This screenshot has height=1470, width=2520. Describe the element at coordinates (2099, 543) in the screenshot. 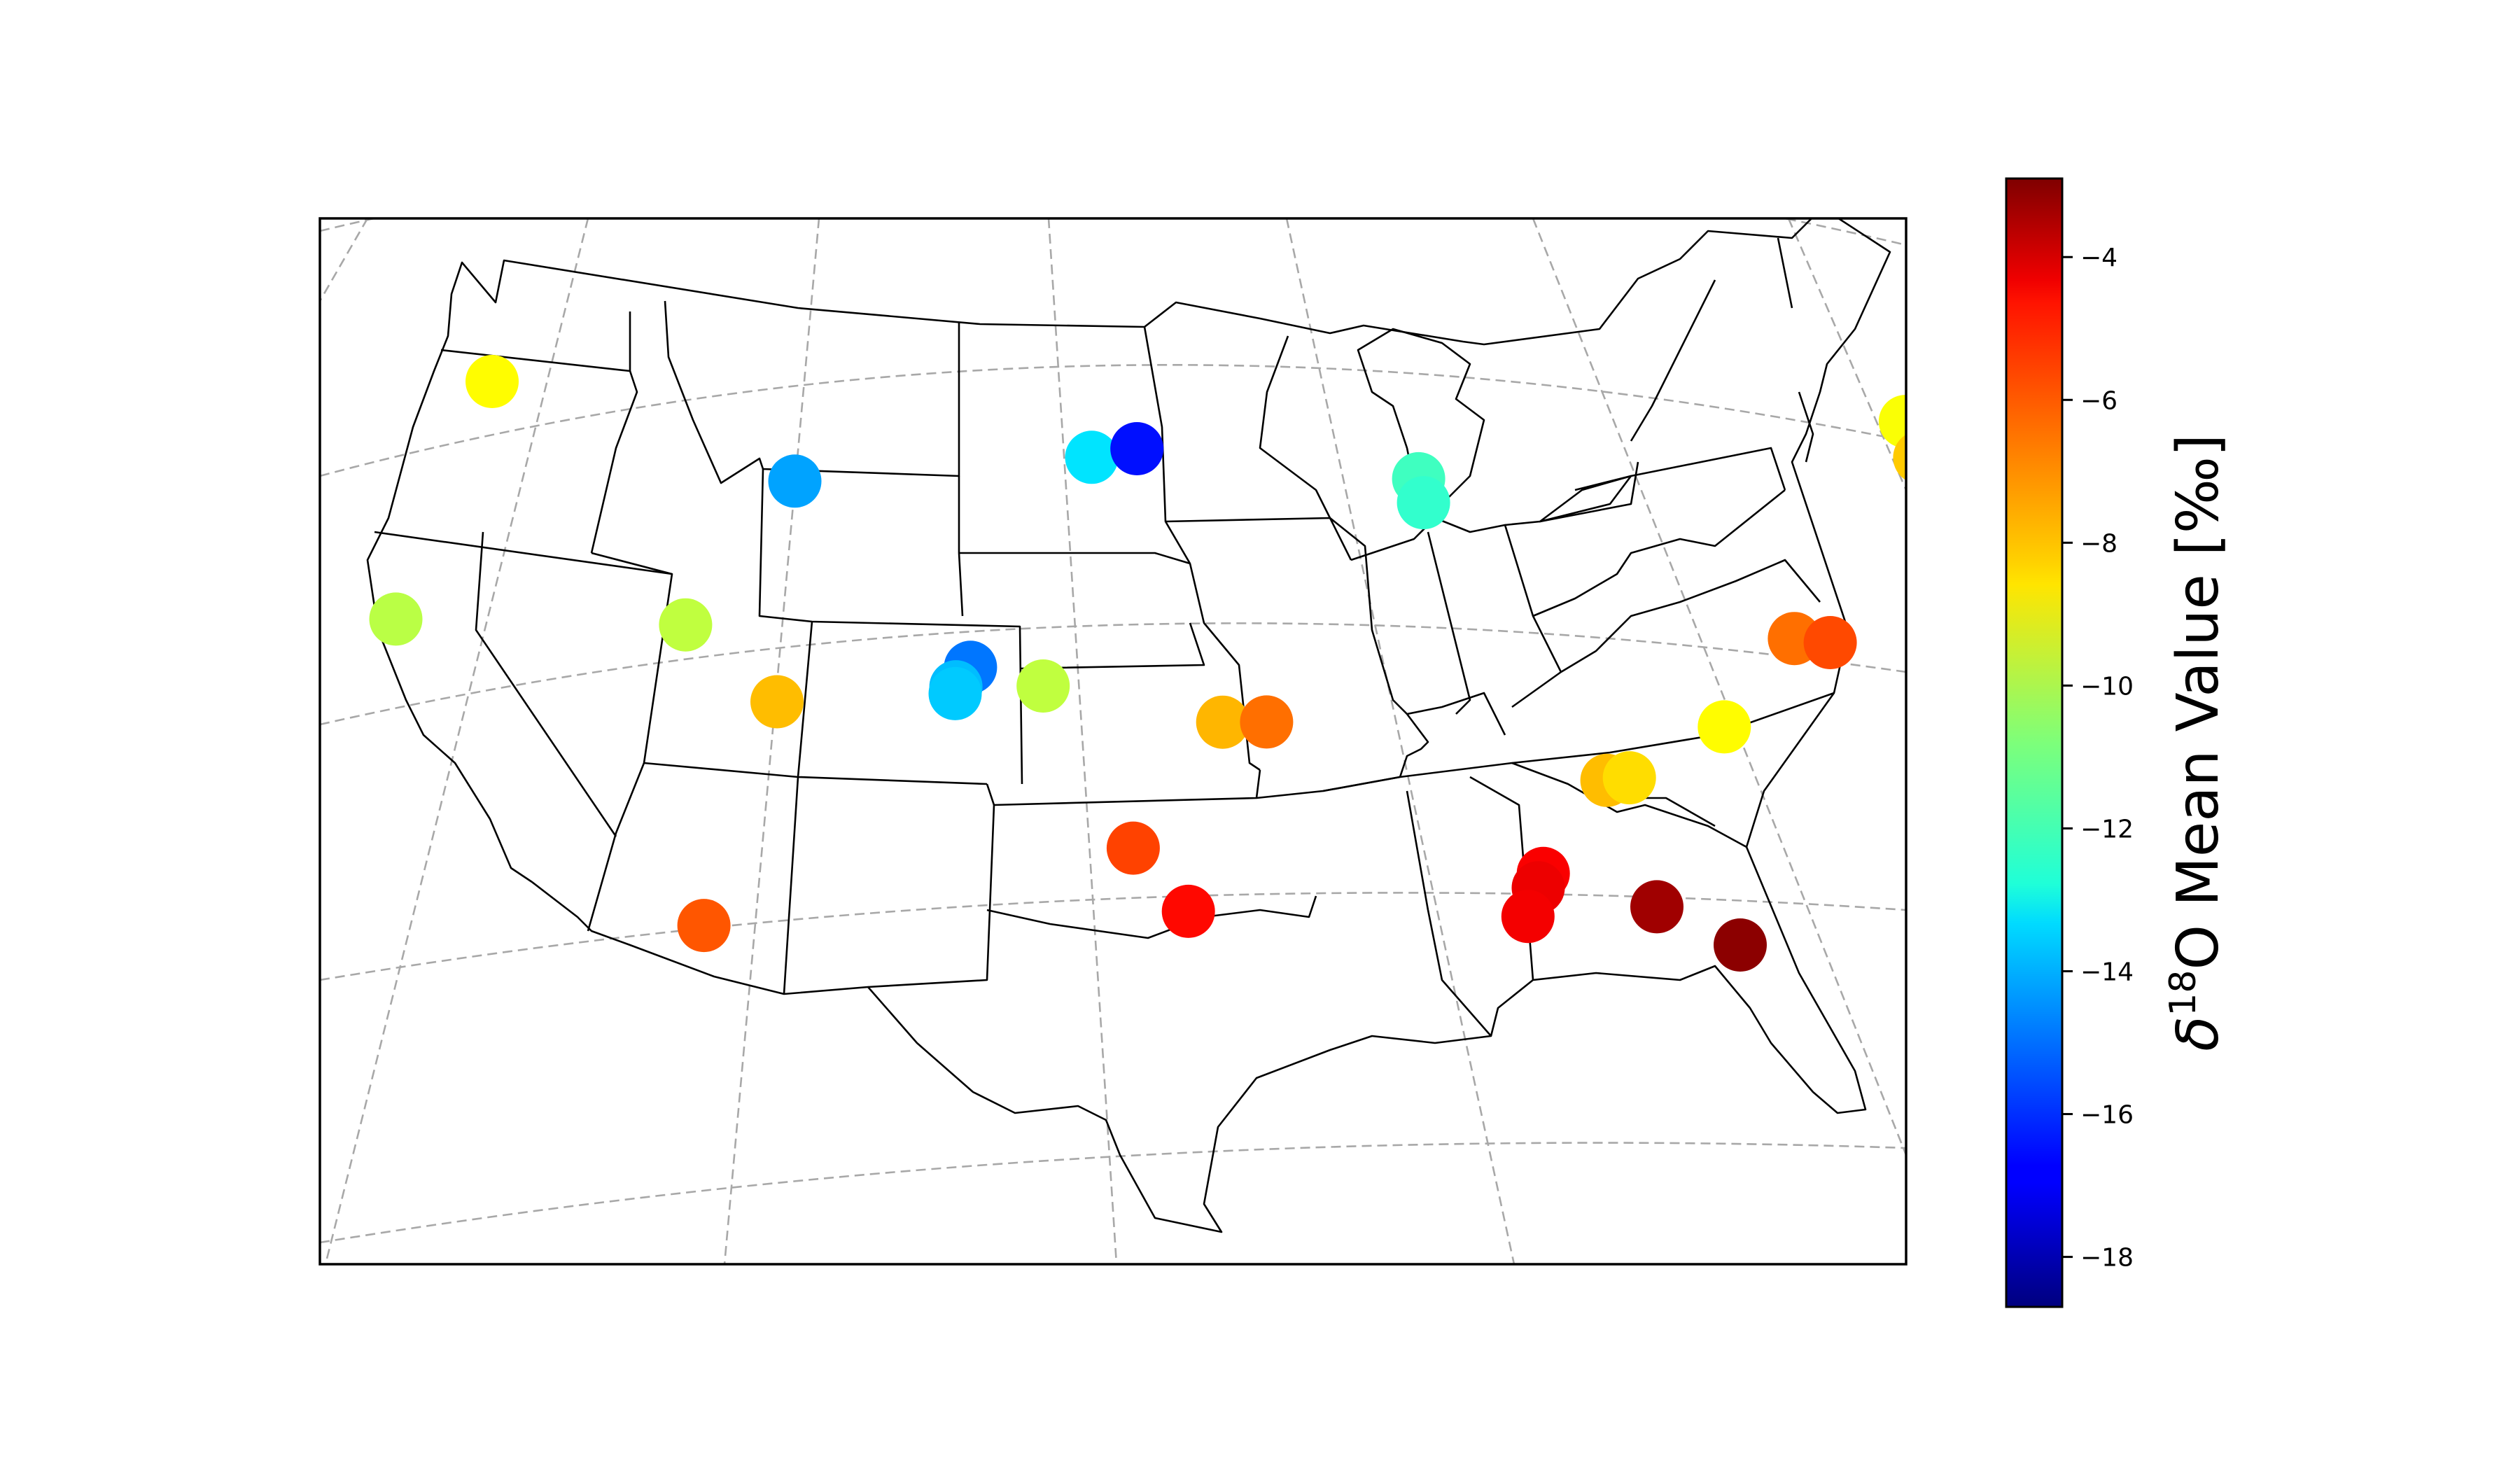

I see `colorbar-tick-label: −8` at that location.